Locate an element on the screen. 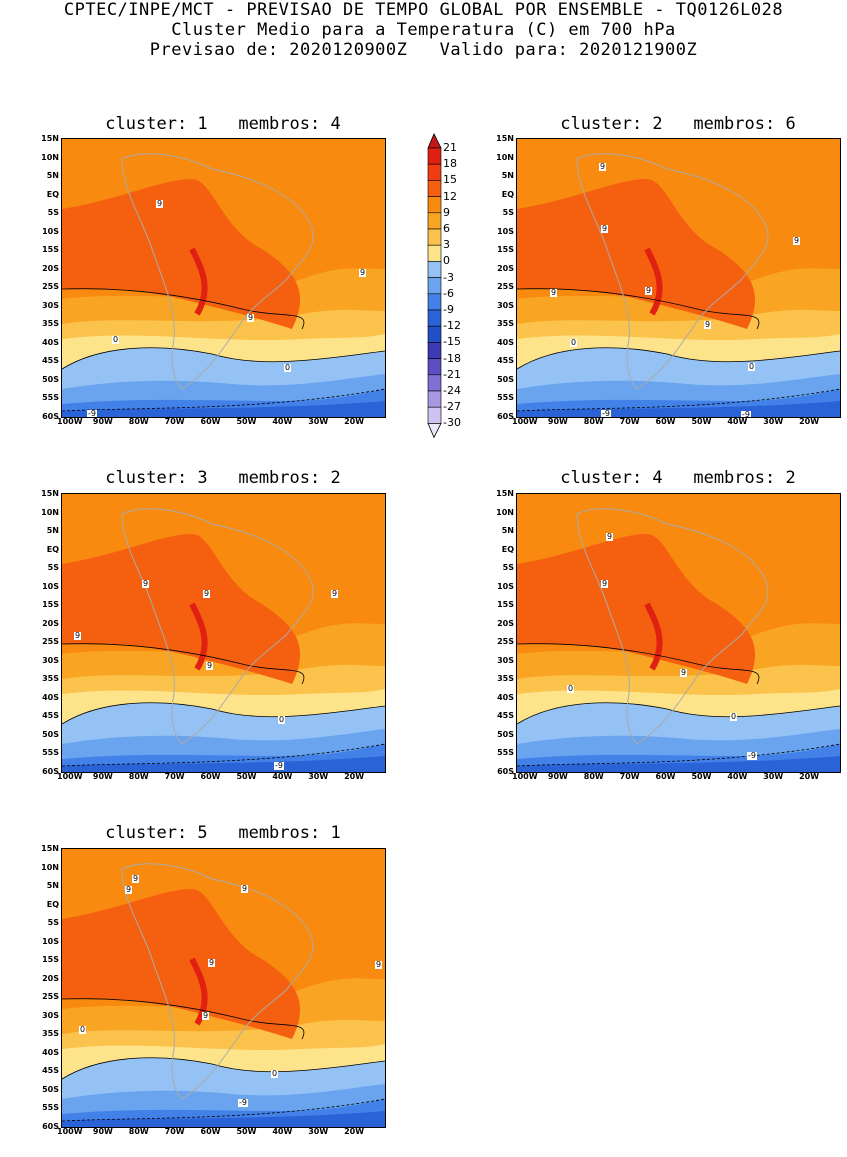 Image resolution: width=847 pixels, height=1157 pixels. lat-tick-label: 15N is located at coordinates (505, 138).